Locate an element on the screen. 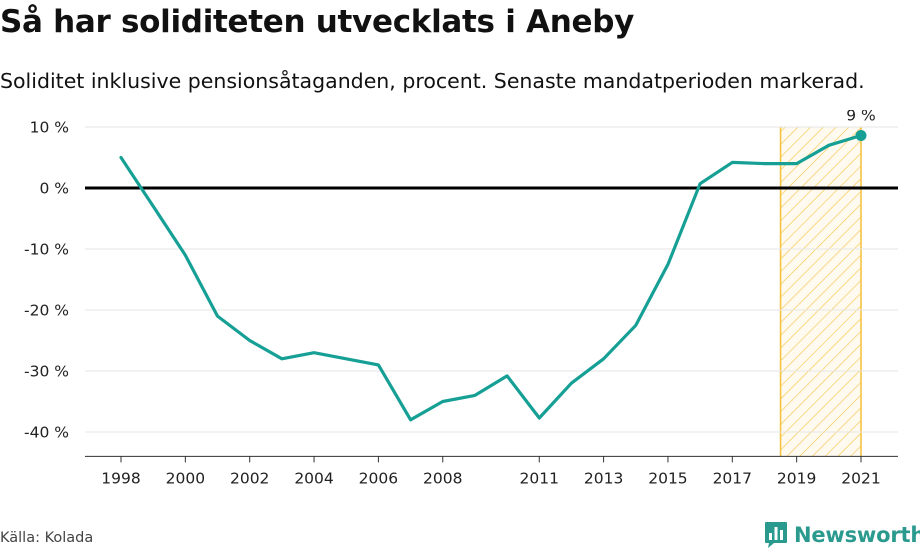 The image size is (920, 552). y-tick-label: -10 % is located at coordinates (46, 250).